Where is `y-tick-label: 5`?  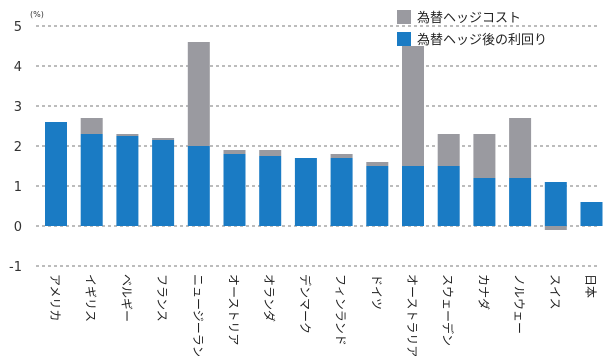 y-tick-label: 5 is located at coordinates (18, 27).